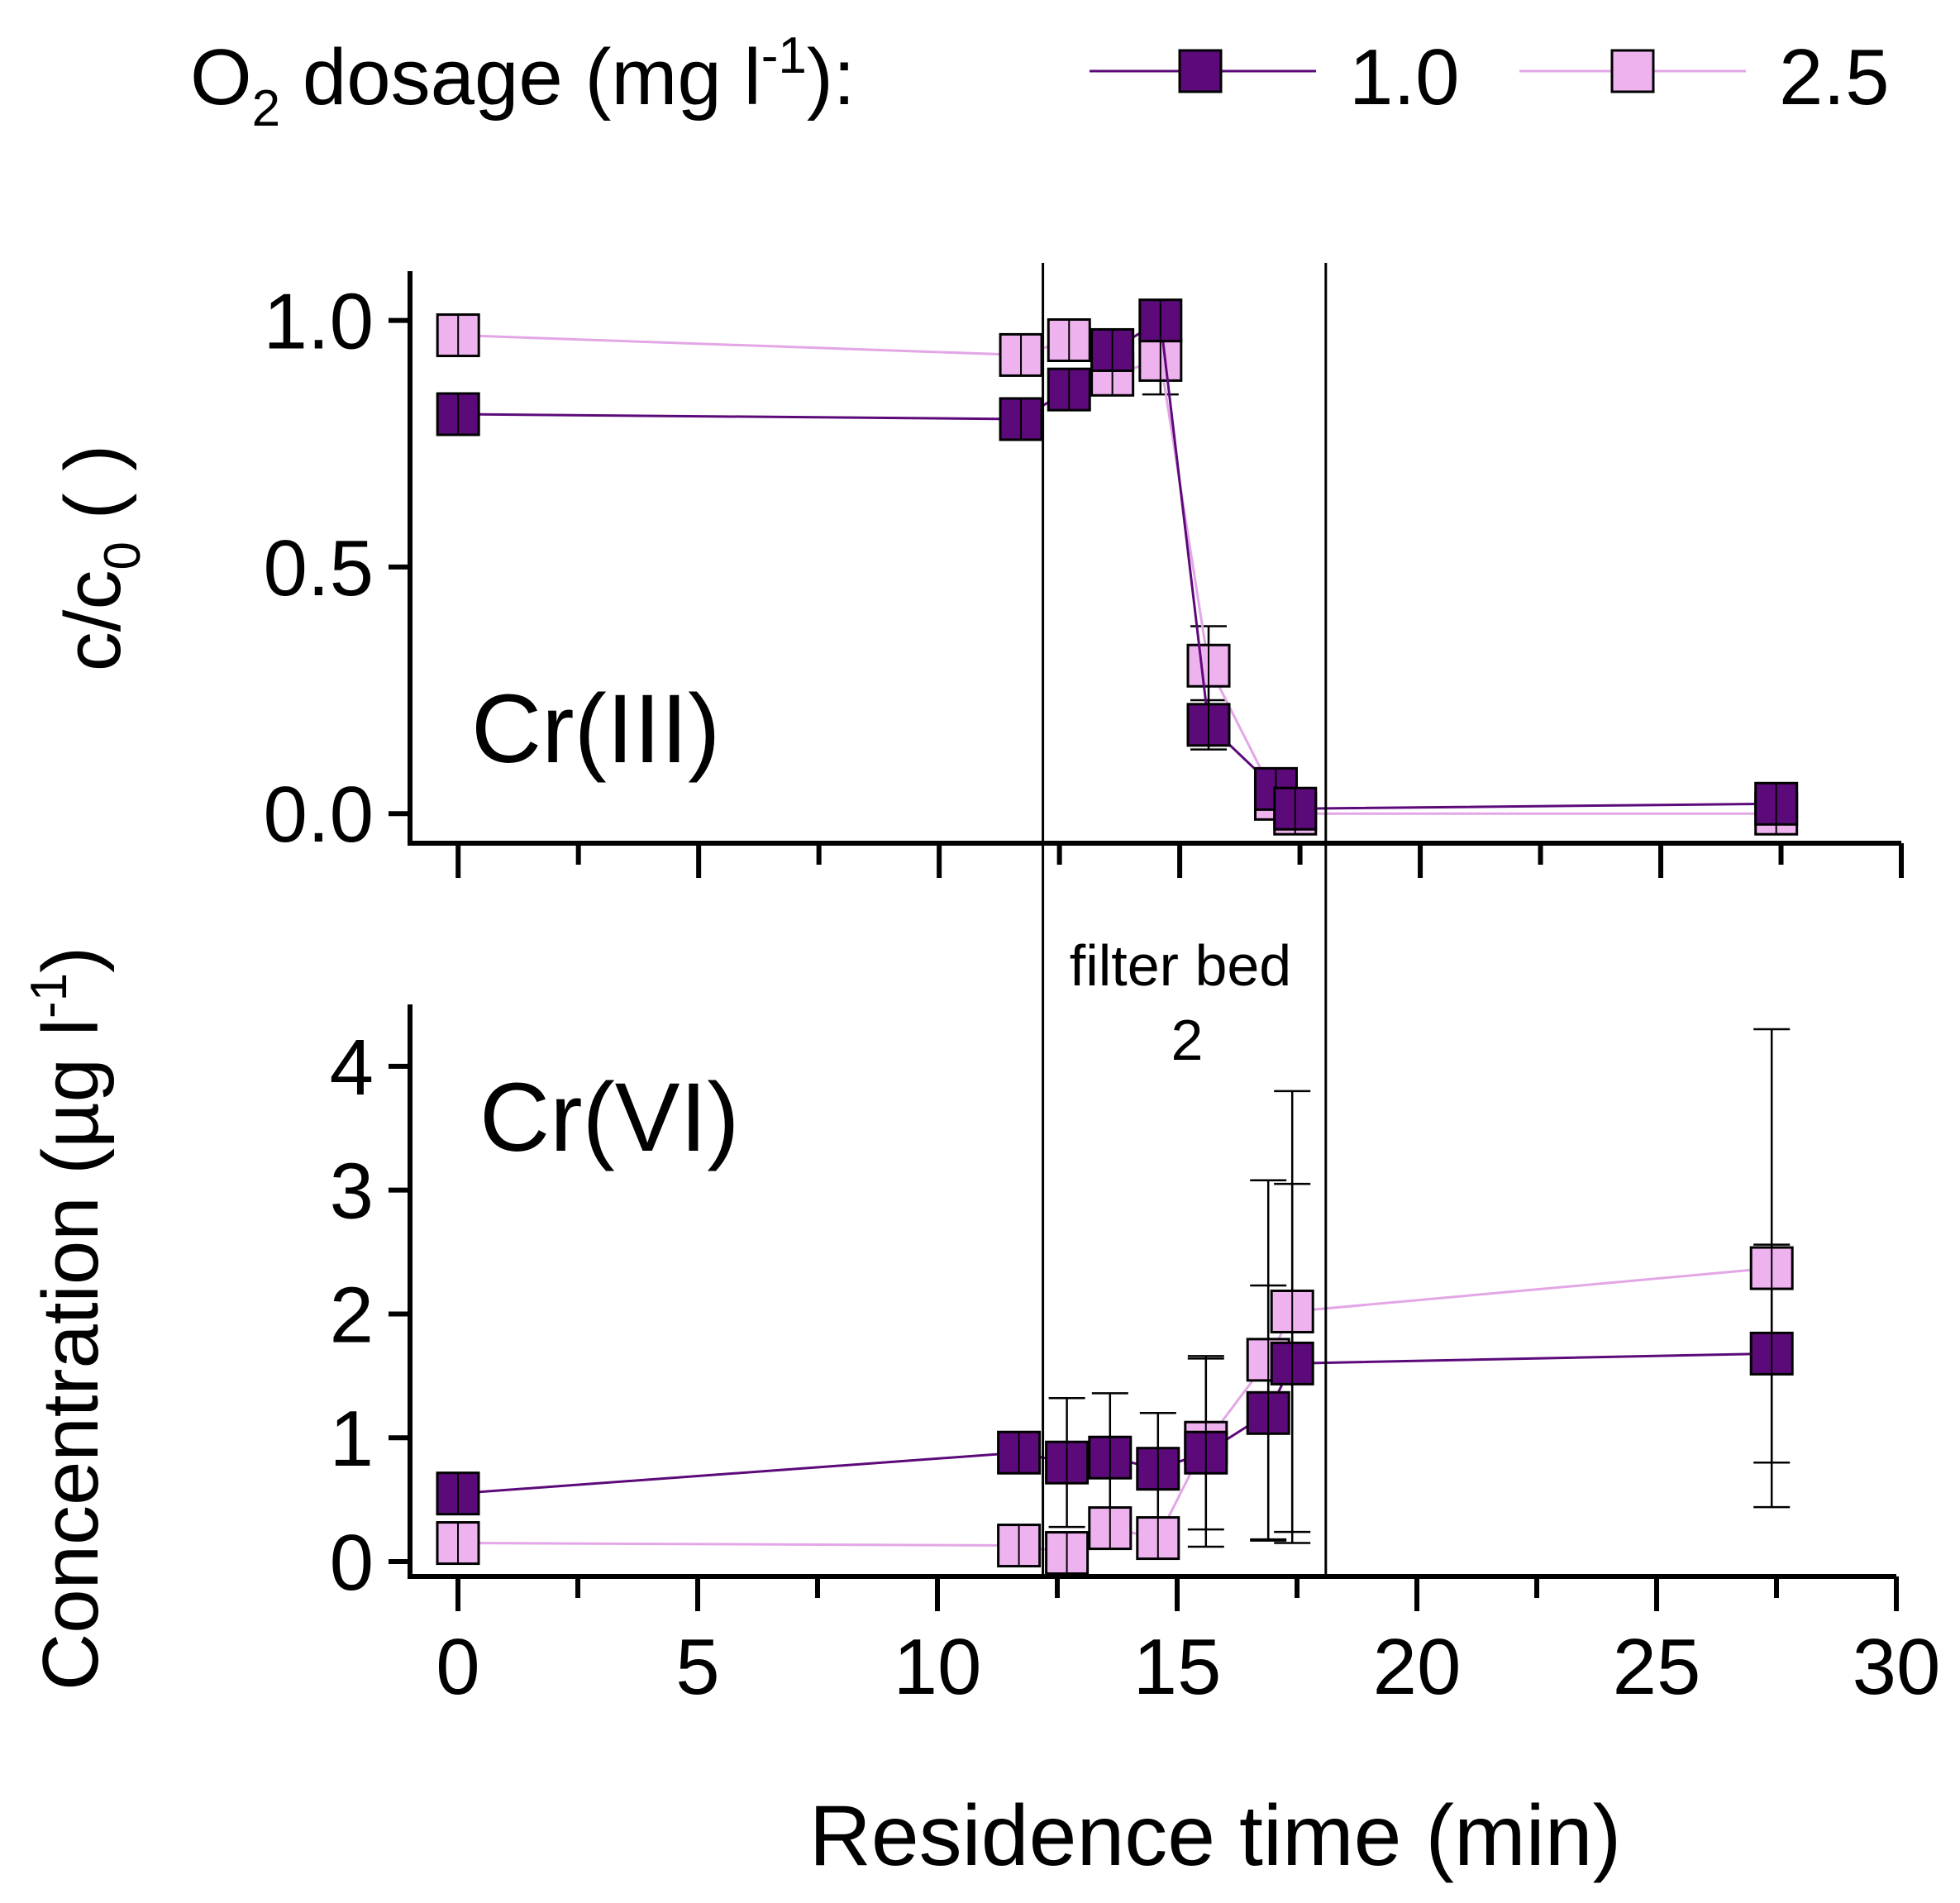 This screenshot has height=1903, width=1960. I want to click on filter-bed-label: filter bed, so click(1180, 965).